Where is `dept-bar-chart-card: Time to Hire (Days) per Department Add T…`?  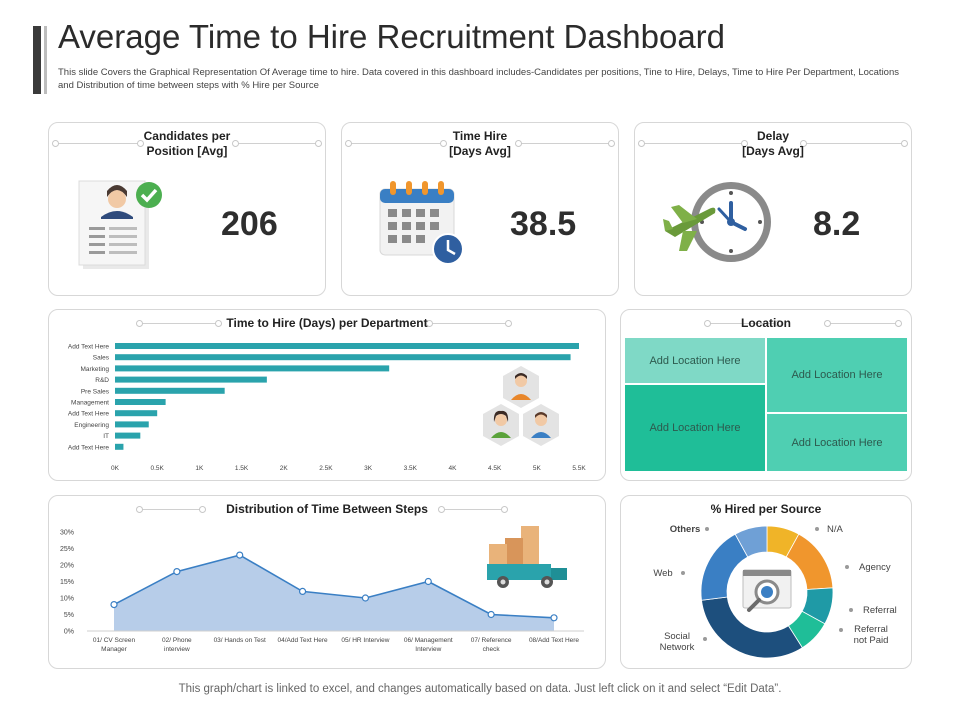 dept-bar-chart-card: Time to Hire (Days) per Department Add T… is located at coordinates (327, 395).